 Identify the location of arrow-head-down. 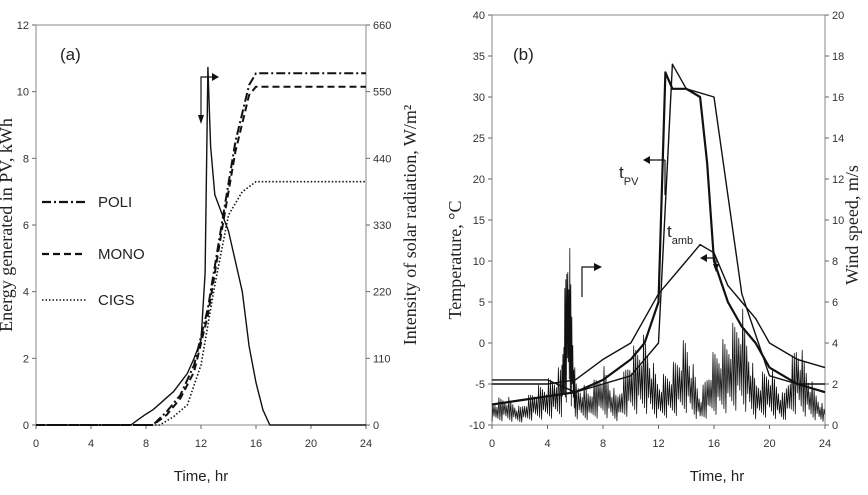
(201, 119).